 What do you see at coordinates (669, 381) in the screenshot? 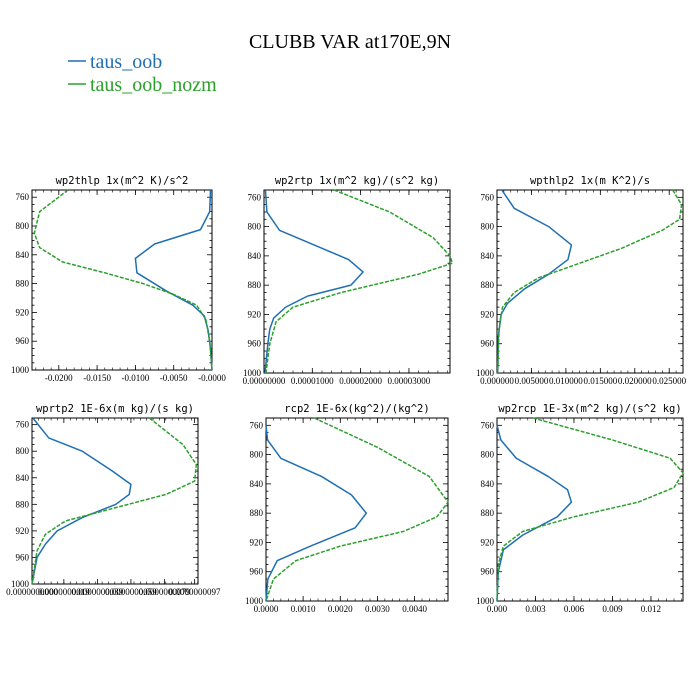
I see `x-tick-label: 0.025000` at bounding box center [669, 381].